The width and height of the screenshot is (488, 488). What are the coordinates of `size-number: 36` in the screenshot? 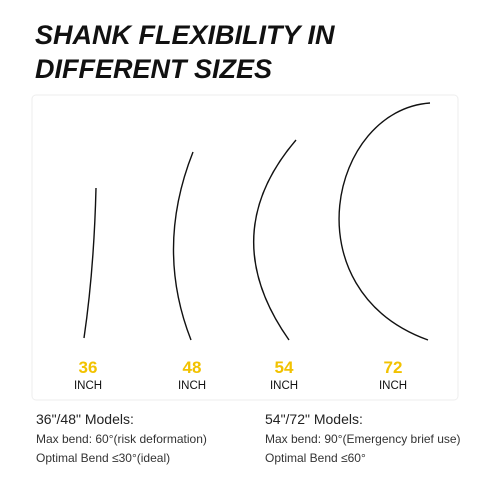 It's located at (88, 367).